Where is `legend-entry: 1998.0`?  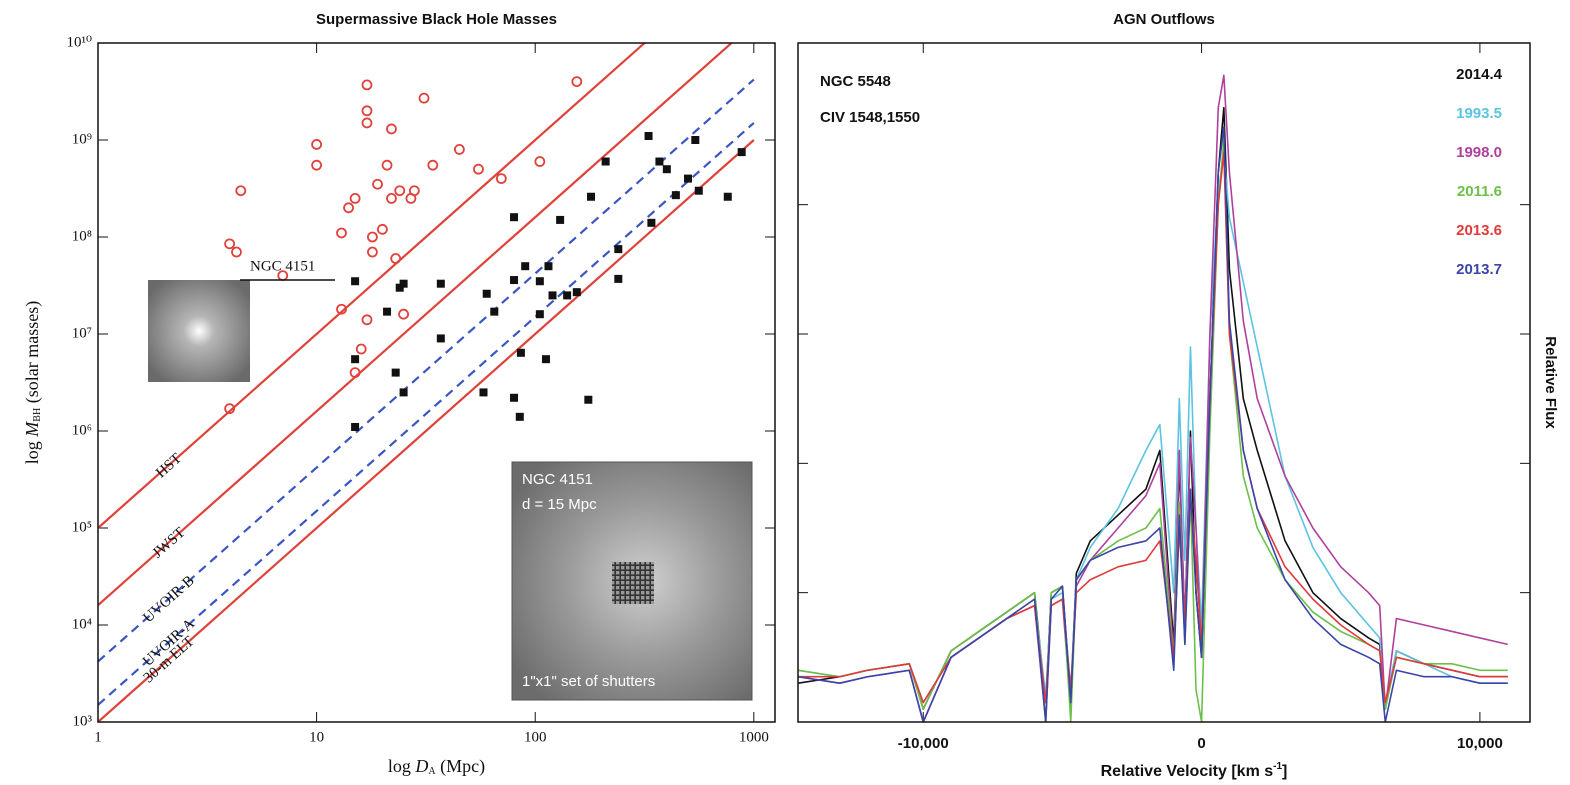
legend-entry: 1998.0 is located at coordinates (1479, 152).